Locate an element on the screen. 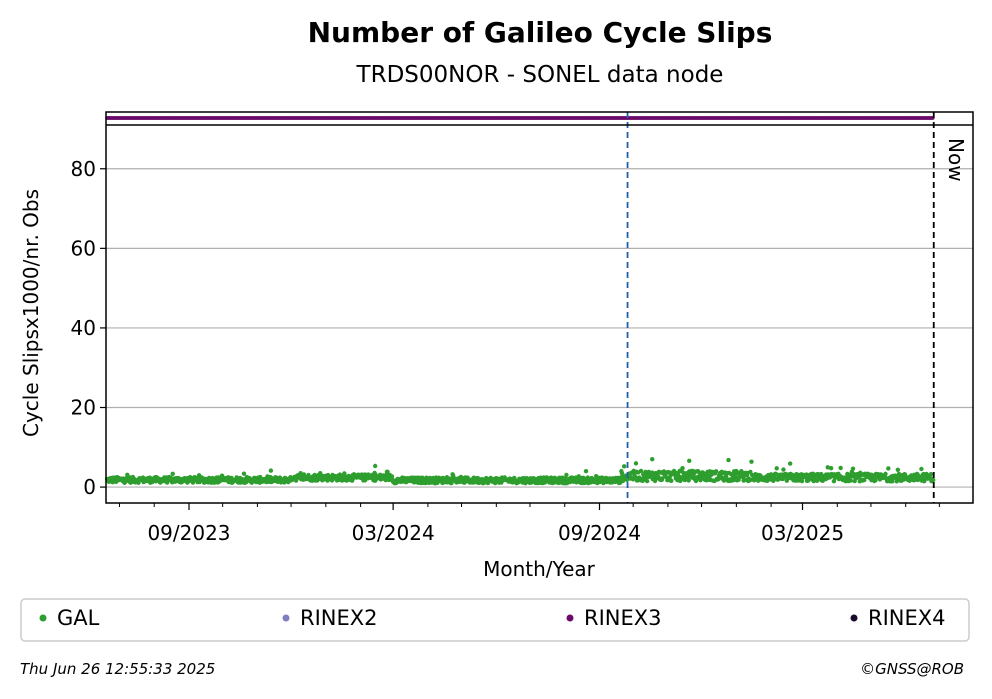 This screenshot has height=699, width=992. x-tick-label: 03/2024 is located at coordinates (393, 533).